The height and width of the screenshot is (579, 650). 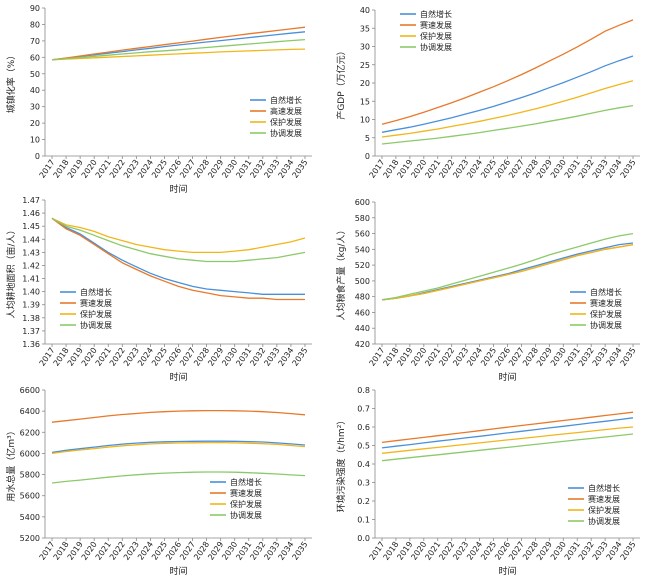 I want to click on y-tick-label: 20, so click(x=35, y=123).